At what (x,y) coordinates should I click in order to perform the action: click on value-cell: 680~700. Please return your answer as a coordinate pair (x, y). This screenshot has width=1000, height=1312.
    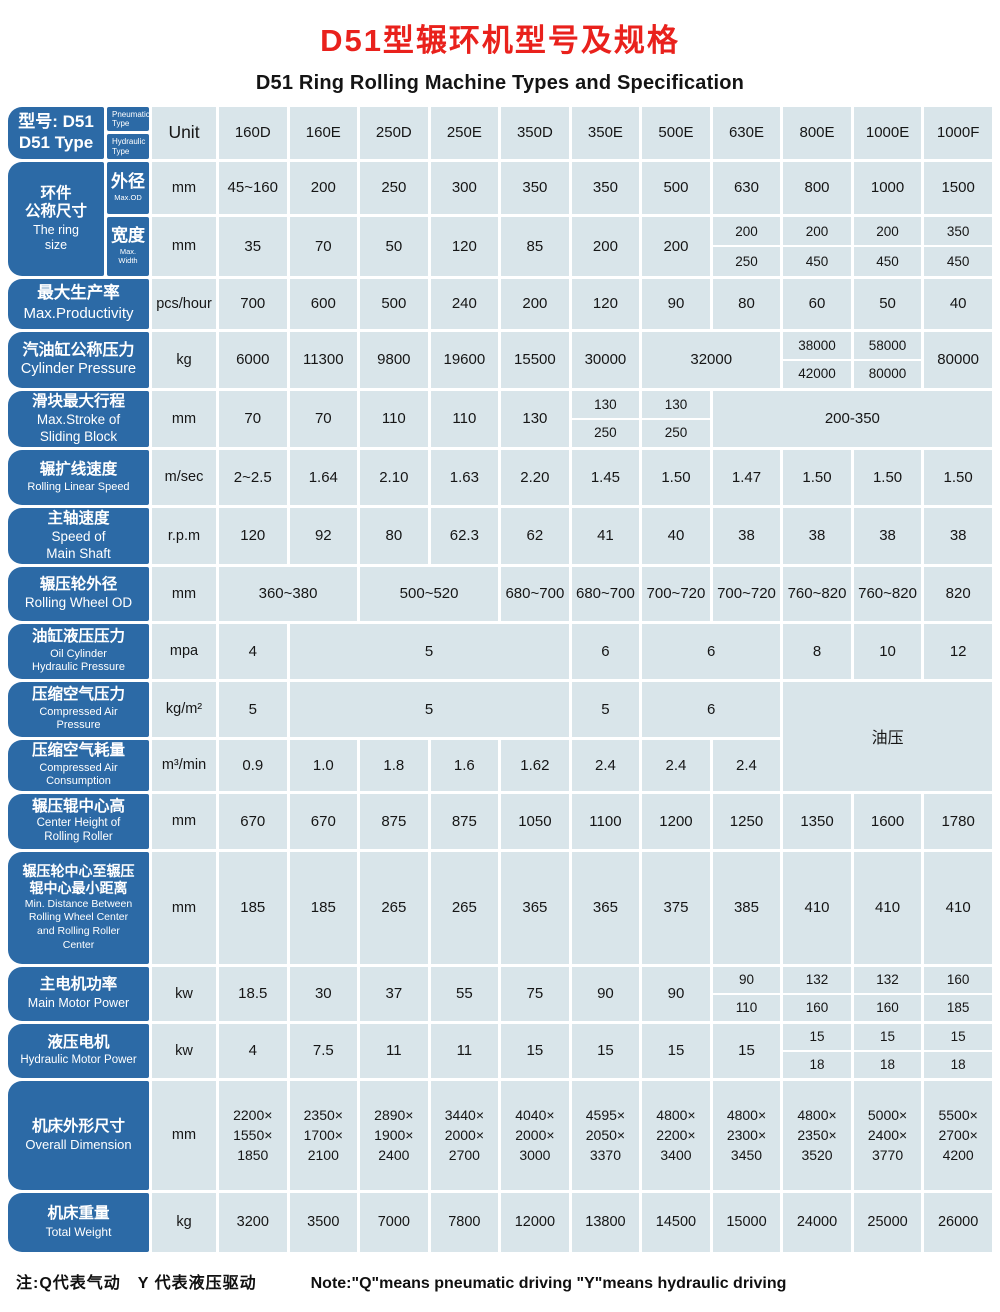
    Looking at the image, I should click on (535, 593).